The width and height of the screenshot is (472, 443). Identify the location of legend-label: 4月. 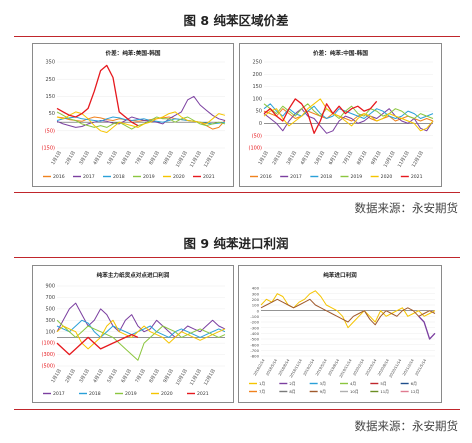
(353, 383).